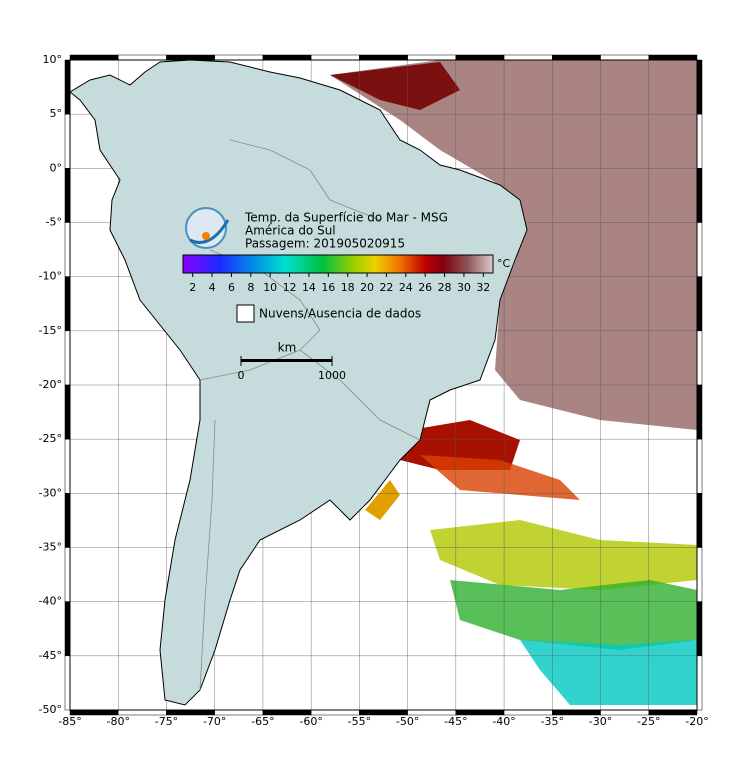  I want to click on logo-arc, so click(209, 231).